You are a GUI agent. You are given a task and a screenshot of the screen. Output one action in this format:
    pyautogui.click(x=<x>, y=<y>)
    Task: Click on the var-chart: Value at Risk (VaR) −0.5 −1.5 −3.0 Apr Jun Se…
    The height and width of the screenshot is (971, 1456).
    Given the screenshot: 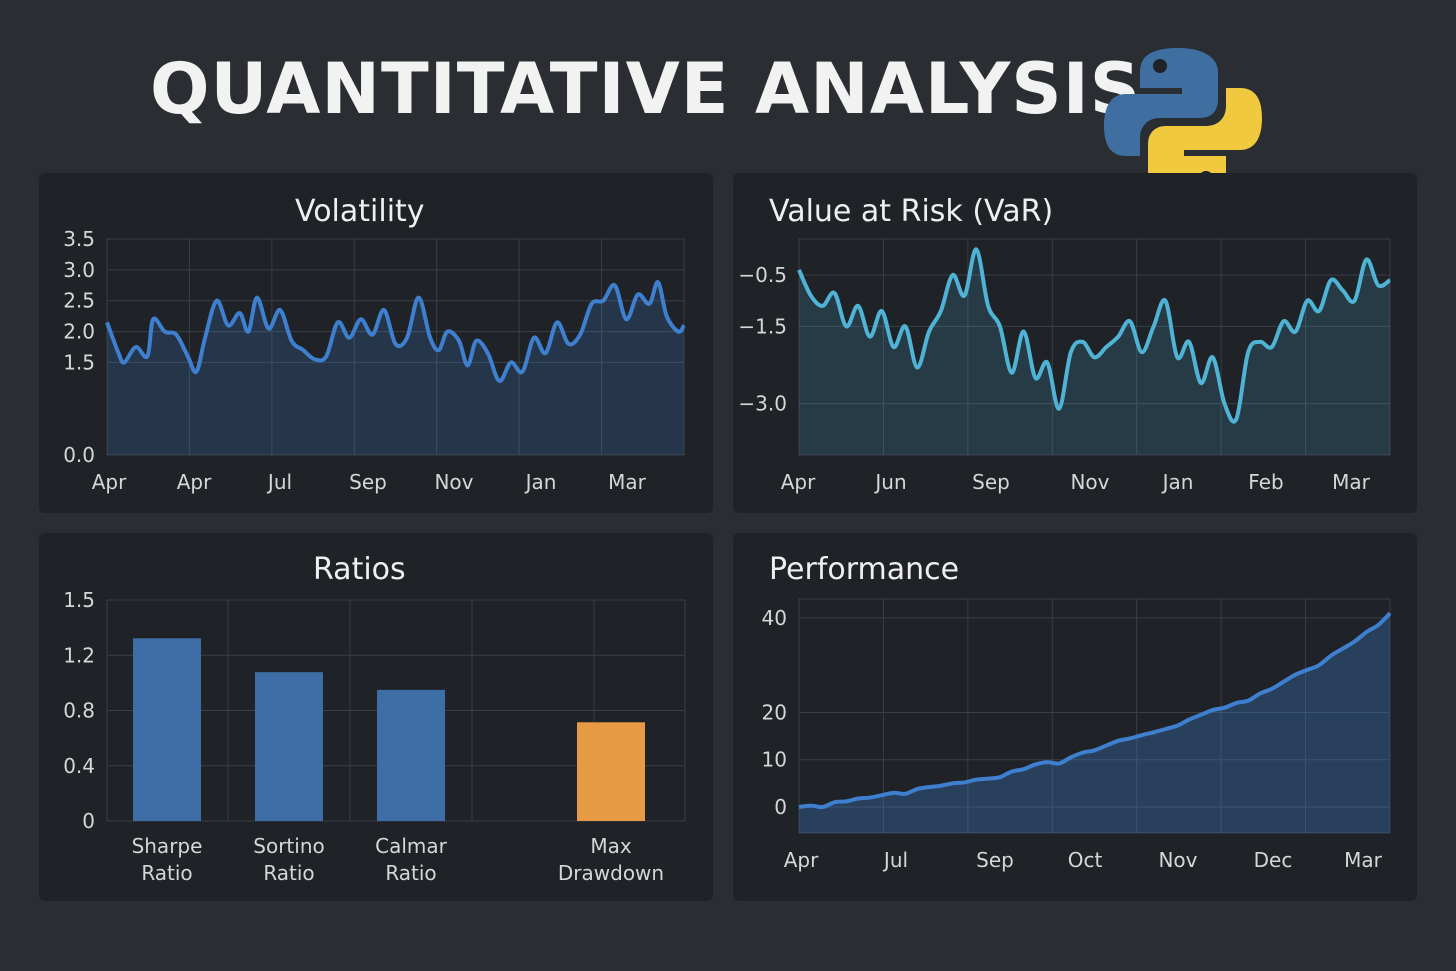 What is the action you would take?
    pyautogui.click(x=1065, y=344)
    